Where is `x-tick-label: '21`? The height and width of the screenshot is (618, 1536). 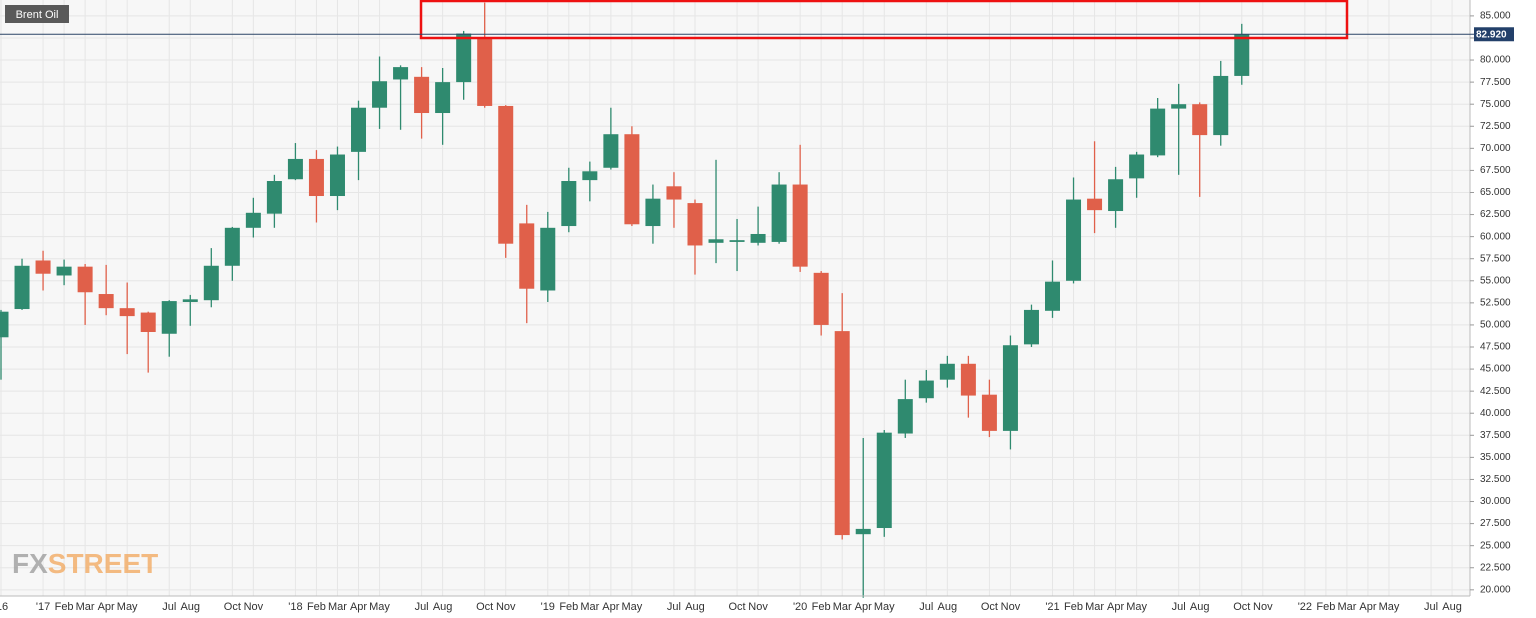
x-tick-label: '21 is located at coordinates (1052, 607).